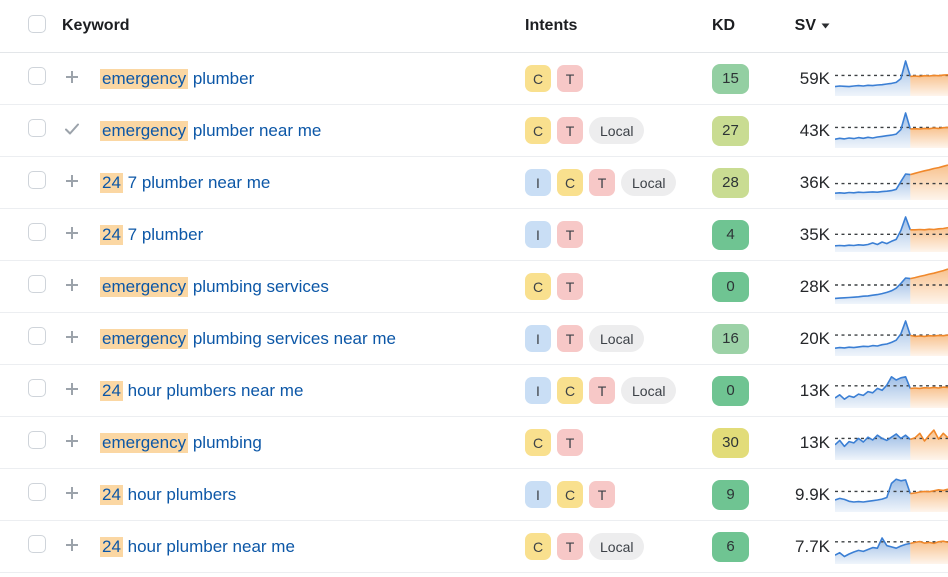  Describe the element at coordinates (730, 78) in the screenshot. I see `kd-badge: 15` at that location.